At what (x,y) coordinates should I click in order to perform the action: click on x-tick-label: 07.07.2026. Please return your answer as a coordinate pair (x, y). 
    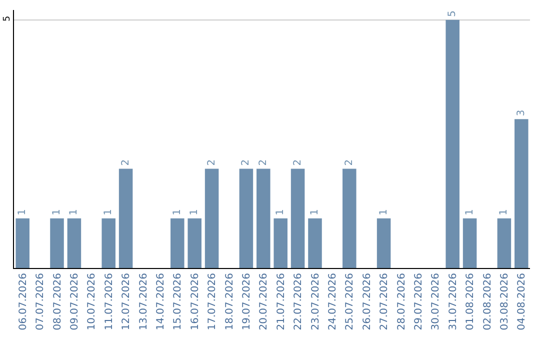
    Looking at the image, I should click on (40, 301).